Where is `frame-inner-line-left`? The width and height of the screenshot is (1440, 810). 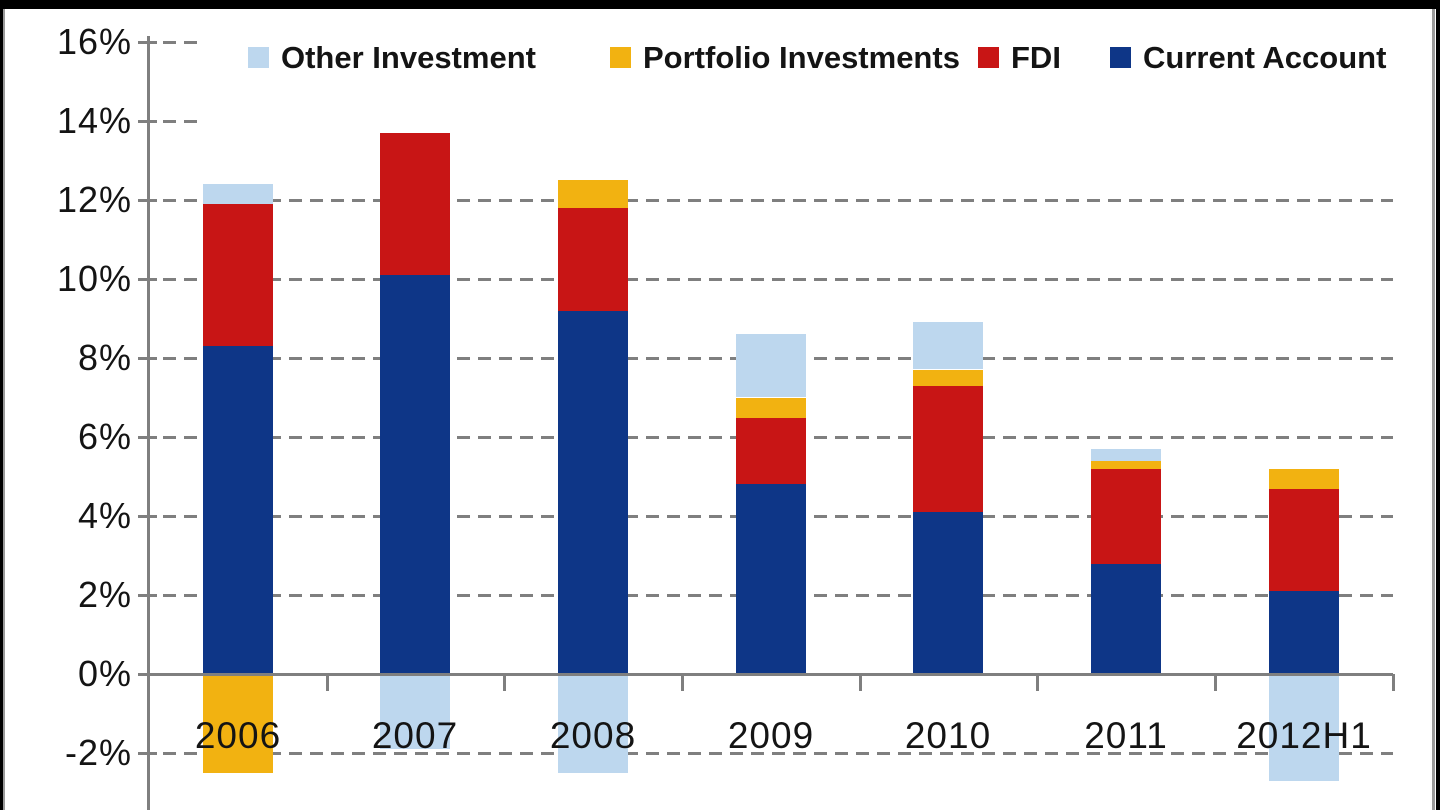
frame-inner-line-left is located at coordinates (4, 409).